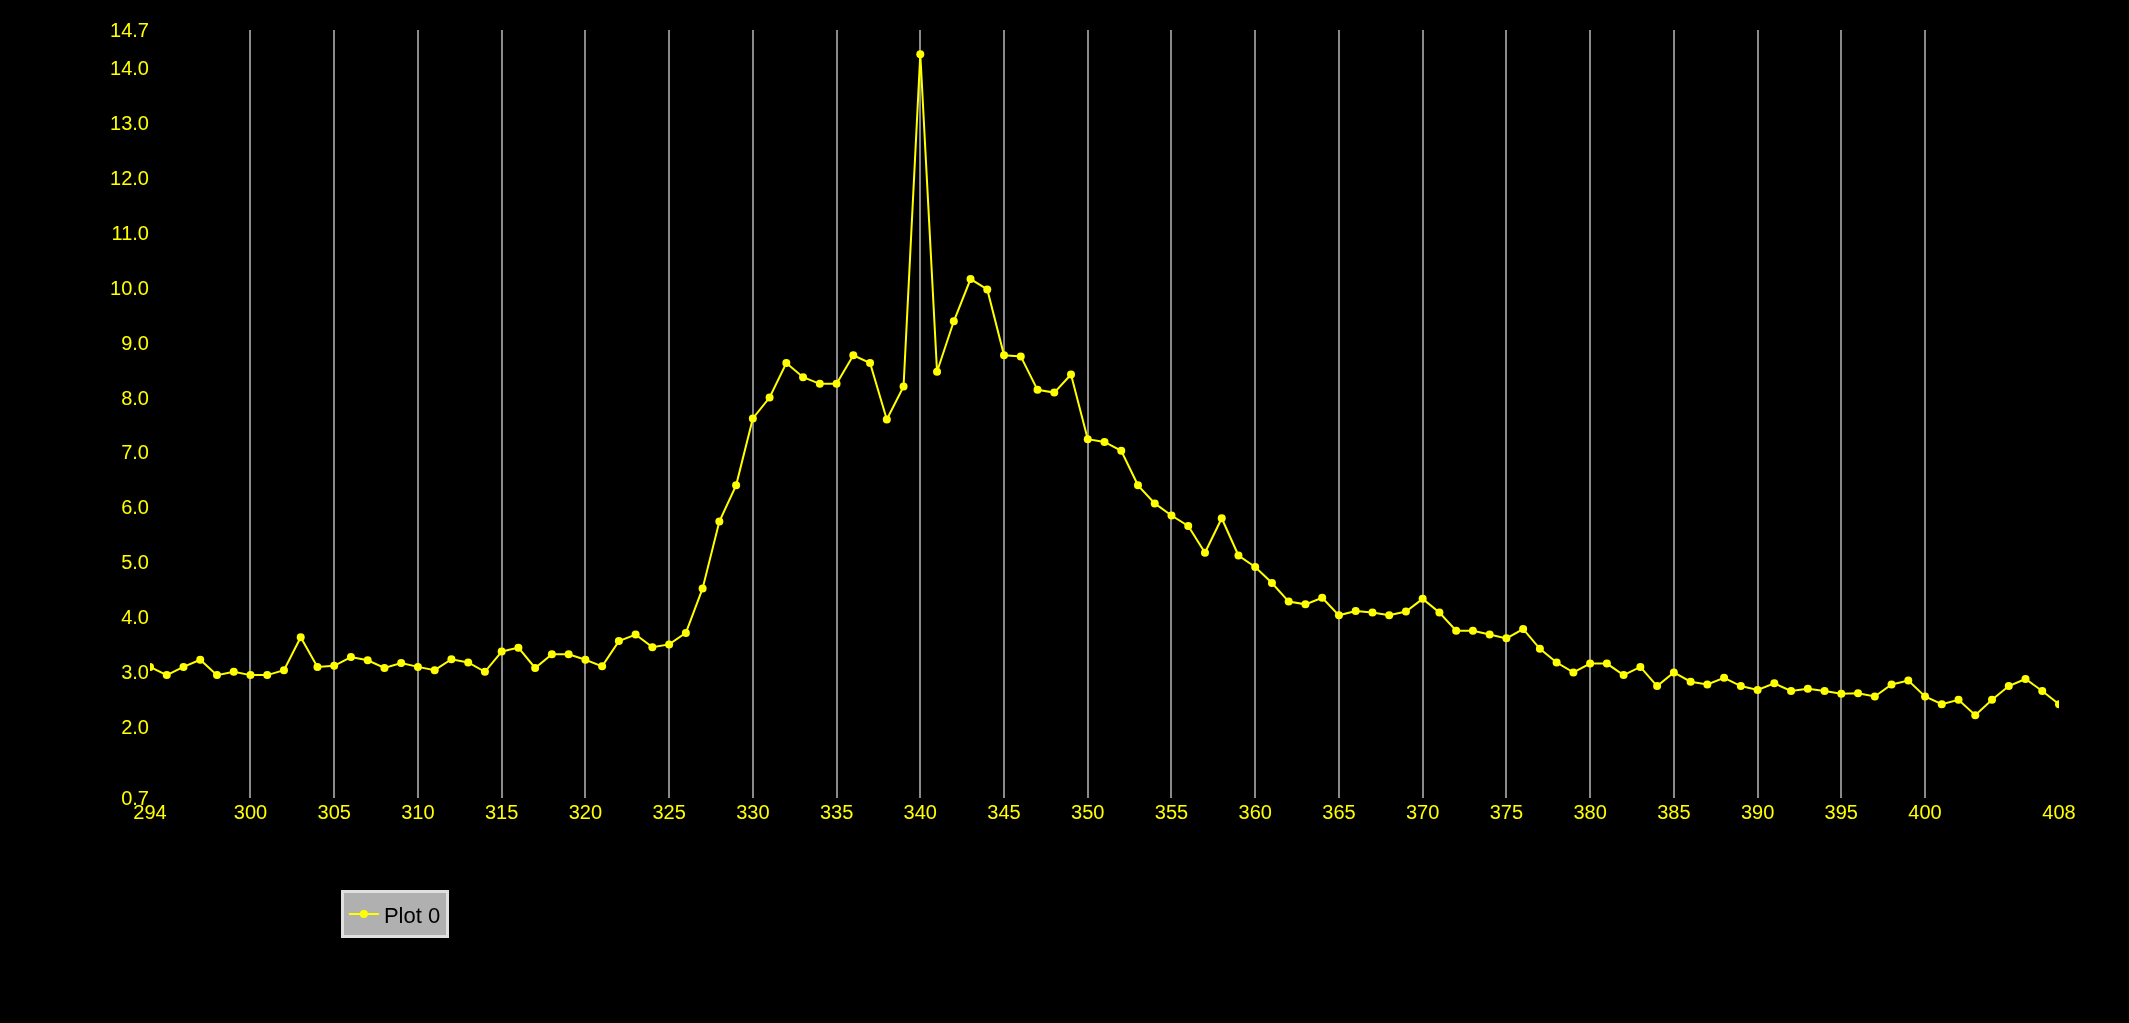 The image size is (2129, 1023). Describe the element at coordinates (412, 915) in the screenshot. I see `legend-label: Plot 0` at that location.